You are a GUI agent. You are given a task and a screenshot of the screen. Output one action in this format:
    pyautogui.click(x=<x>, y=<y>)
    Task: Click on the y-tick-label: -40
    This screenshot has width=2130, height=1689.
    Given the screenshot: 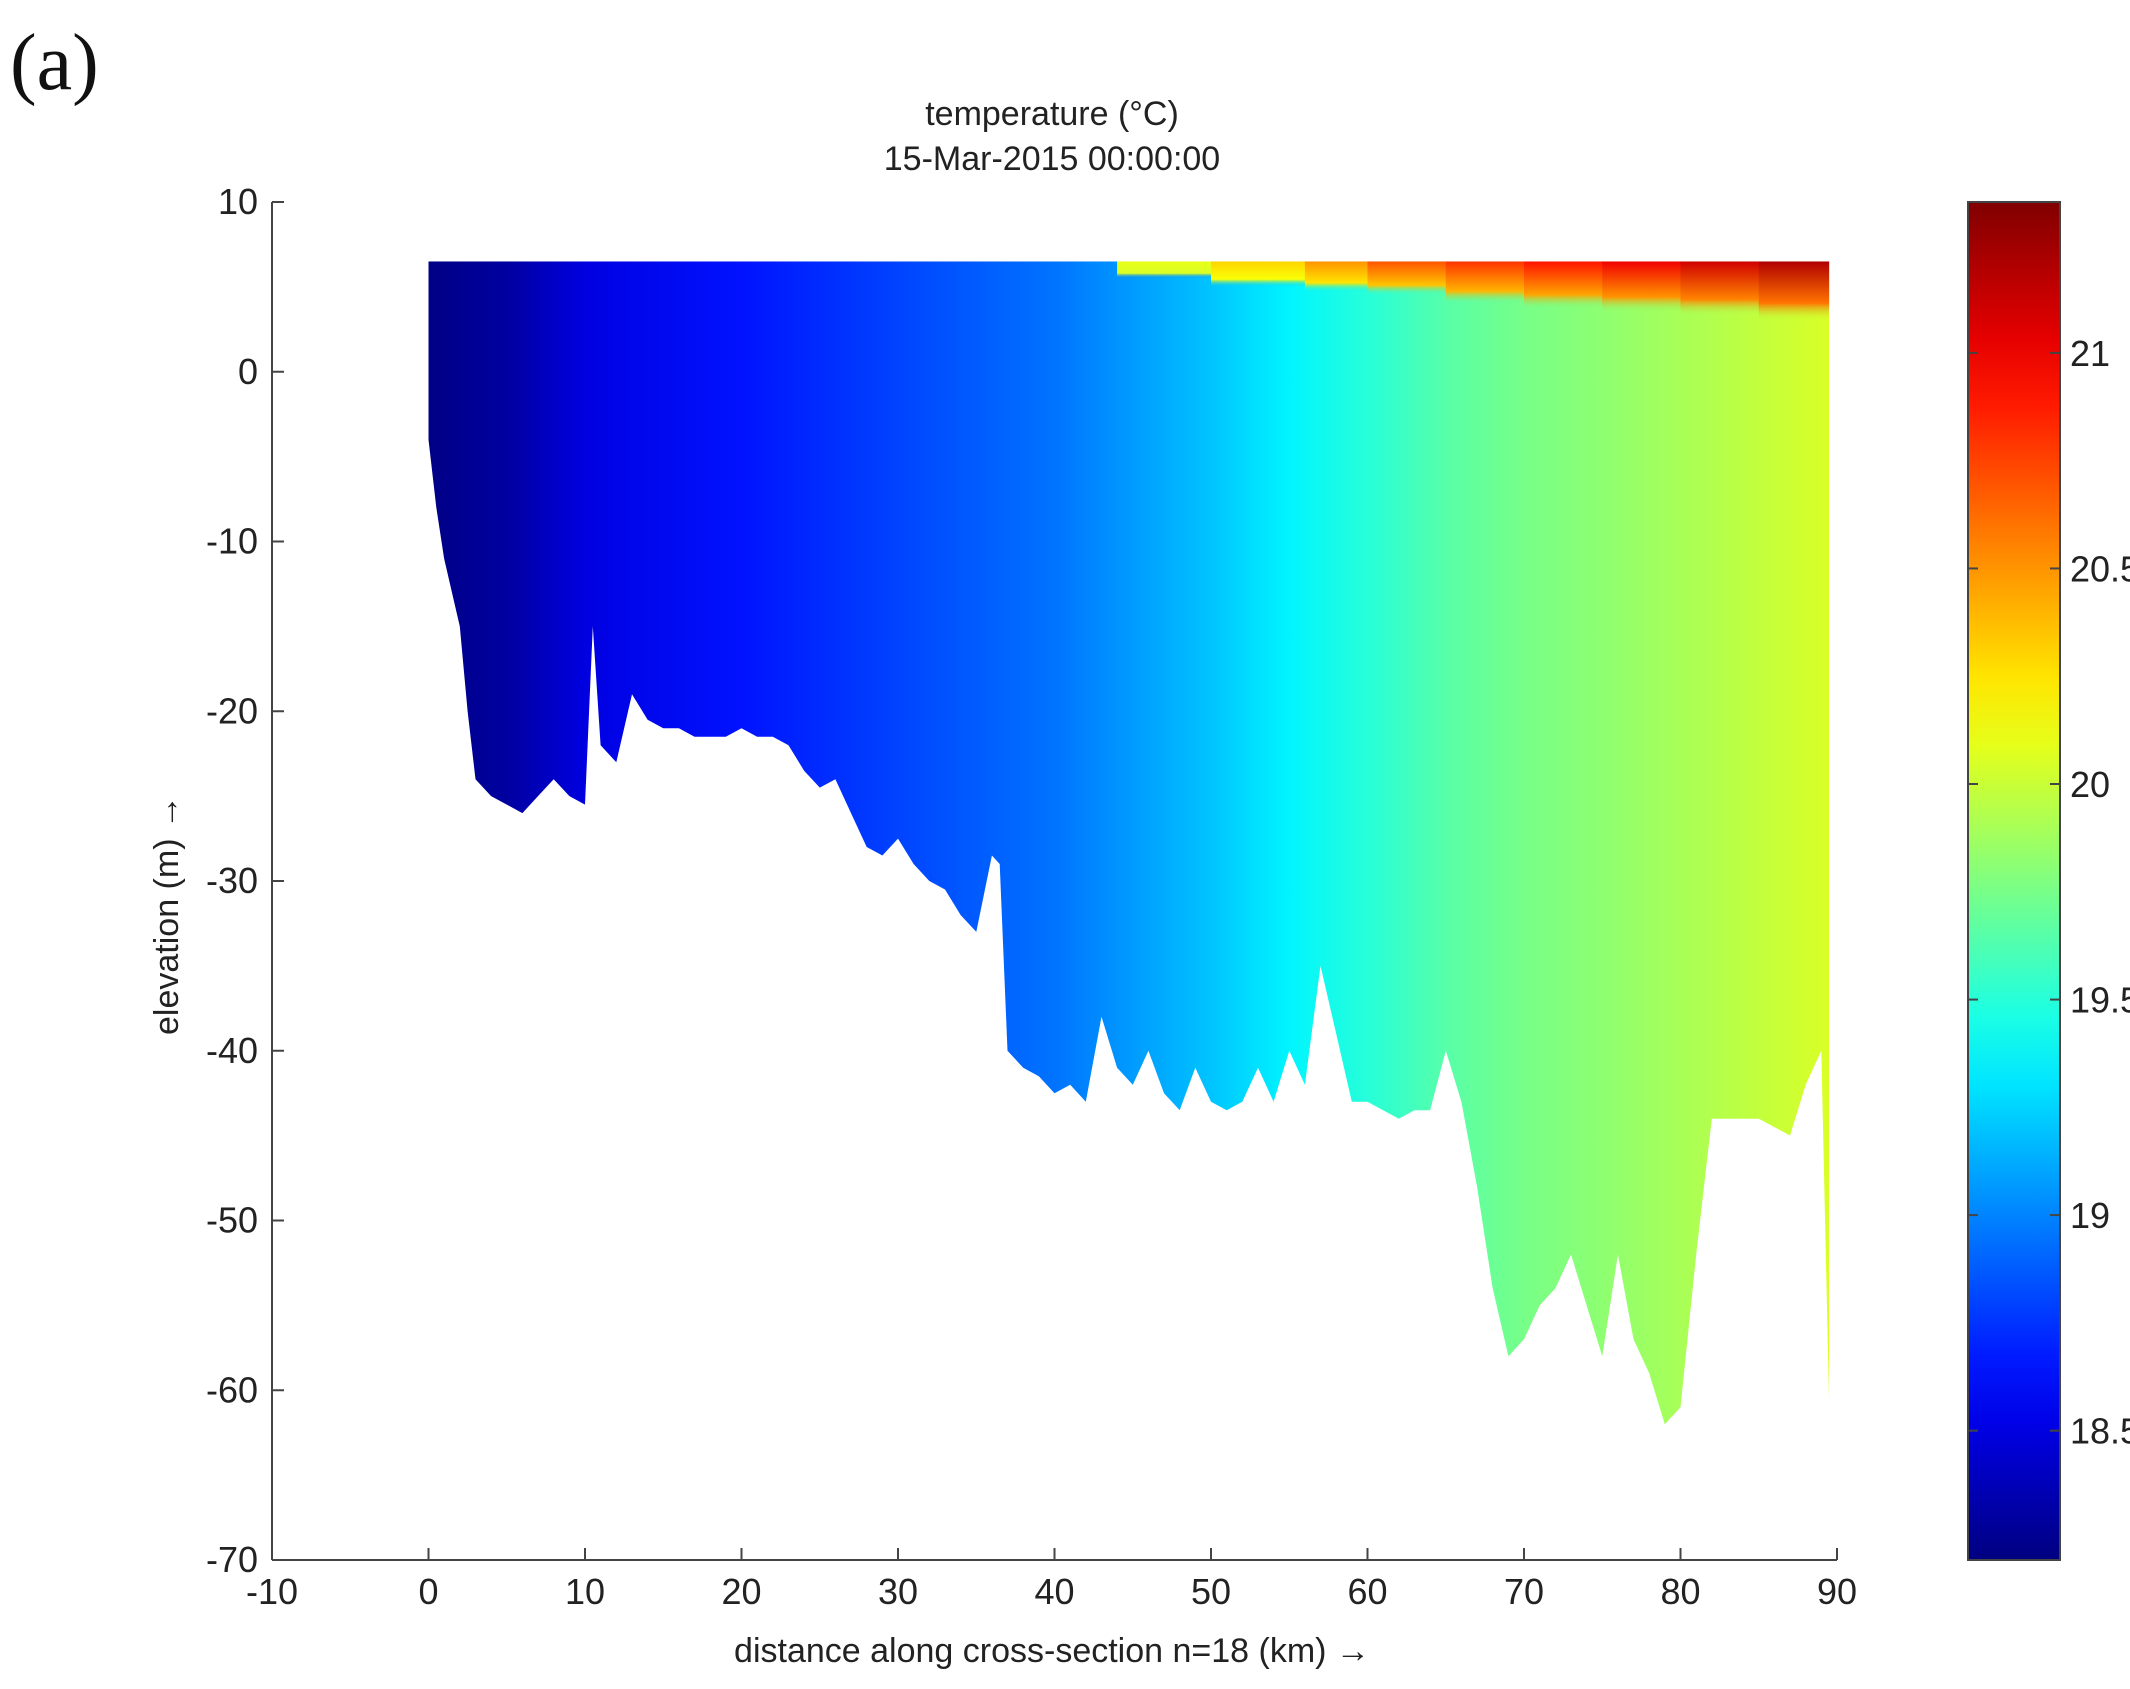 What is the action you would take?
    pyautogui.click(x=232, y=1050)
    